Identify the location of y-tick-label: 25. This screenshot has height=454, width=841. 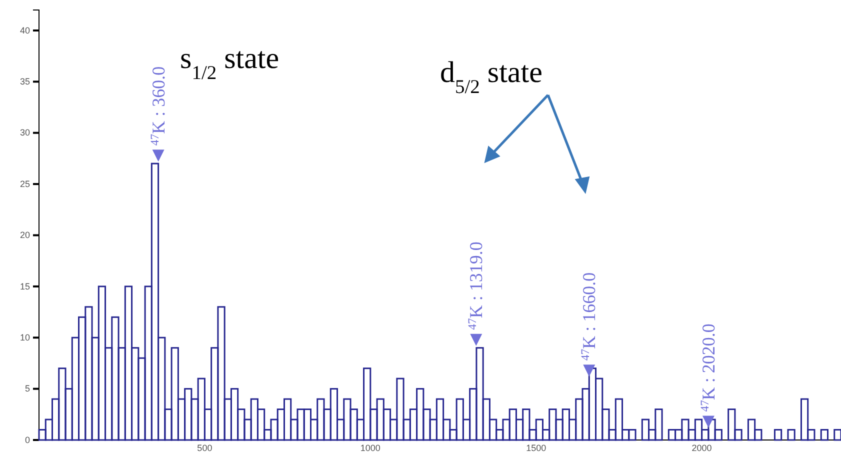
(25, 183).